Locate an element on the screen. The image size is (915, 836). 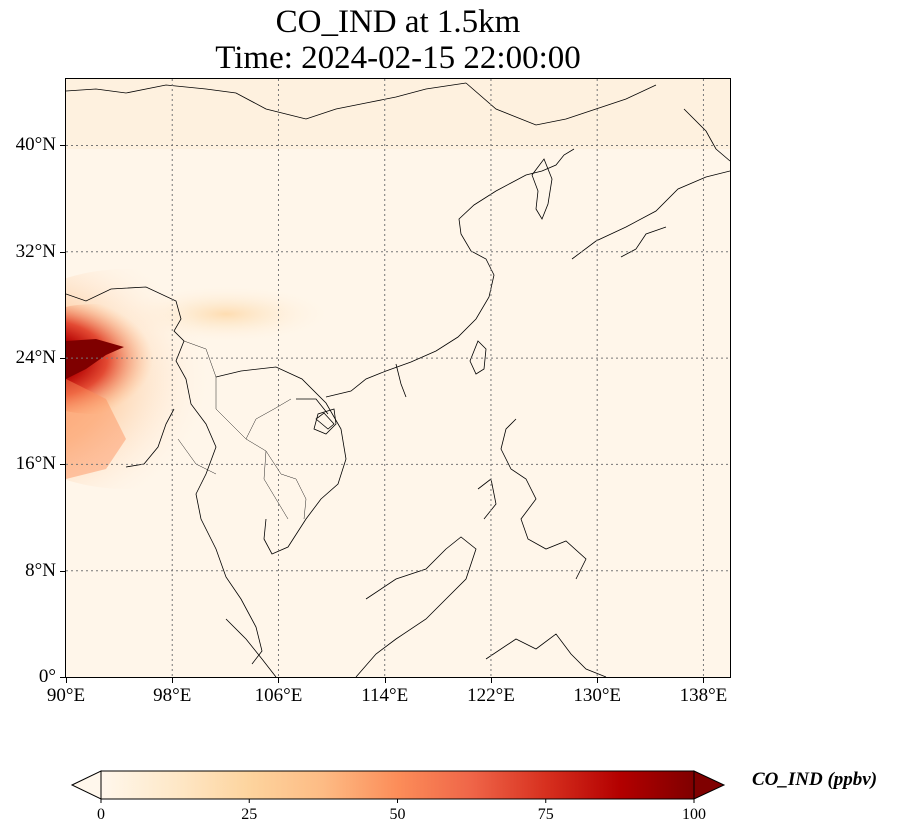
colorbar-extend-max is located at coordinates (709, 785).